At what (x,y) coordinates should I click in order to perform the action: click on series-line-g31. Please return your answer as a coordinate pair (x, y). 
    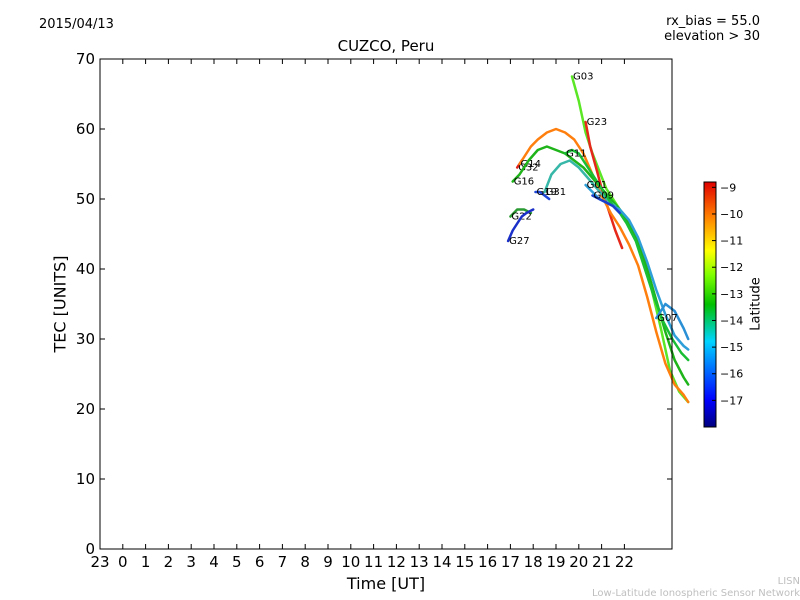
    Looking at the image, I should click on (580, 183).